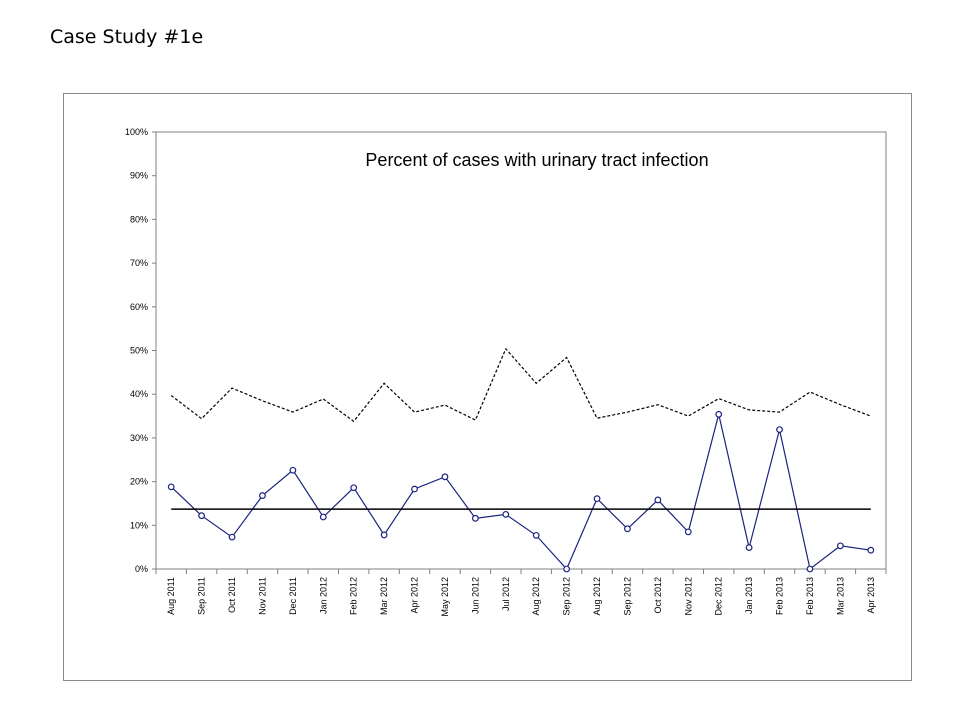 The image size is (960, 720). I want to click on slide-title: Case Study #1e, so click(127, 37).